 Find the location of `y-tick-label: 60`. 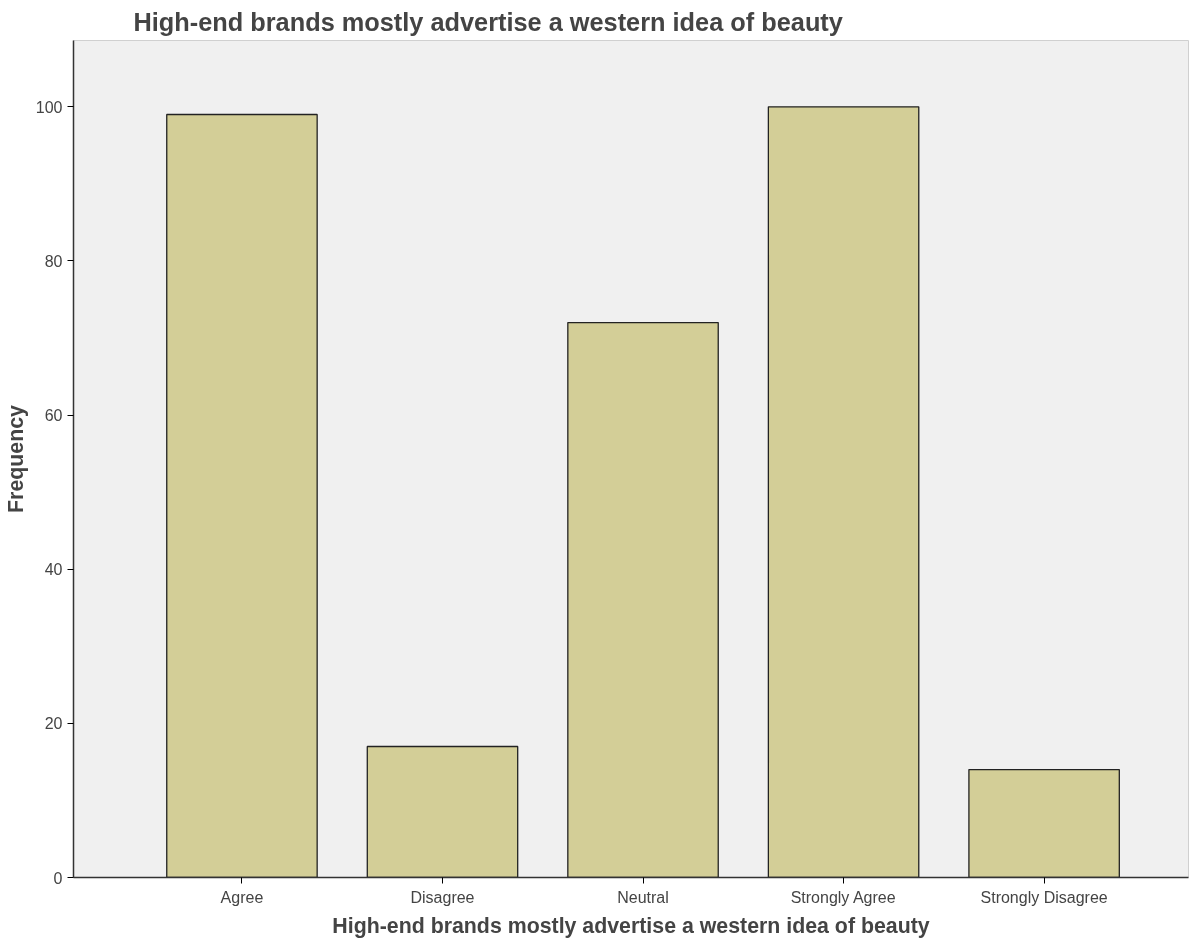

y-tick-label: 60 is located at coordinates (53, 416).